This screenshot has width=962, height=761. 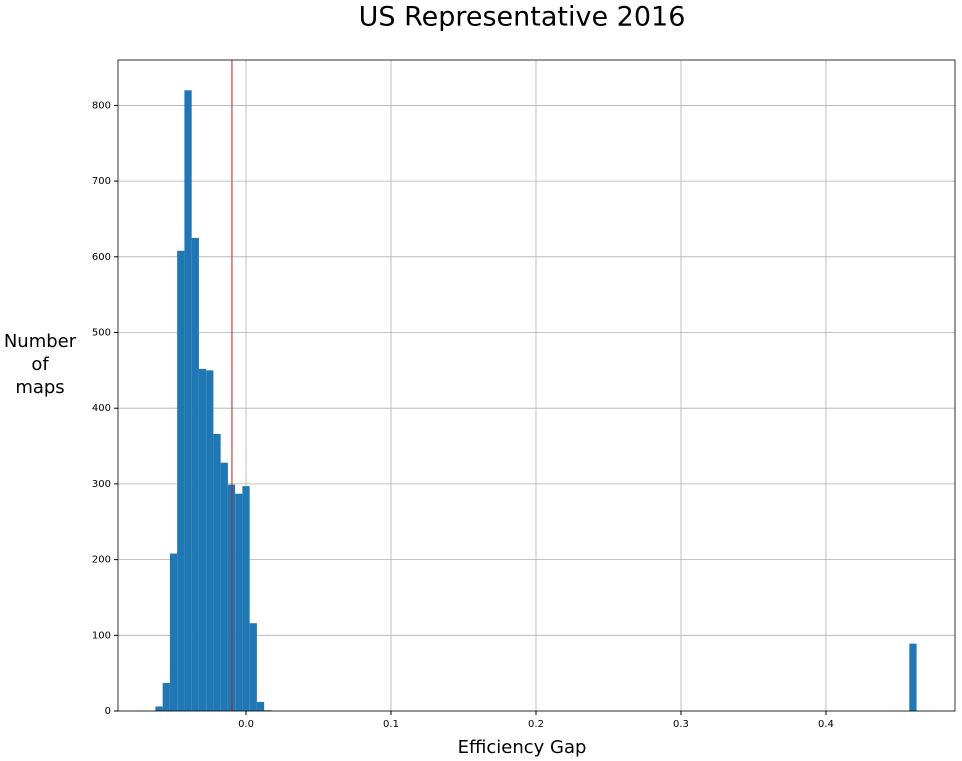 I want to click on y-tick-label: 400, so click(x=101, y=408).